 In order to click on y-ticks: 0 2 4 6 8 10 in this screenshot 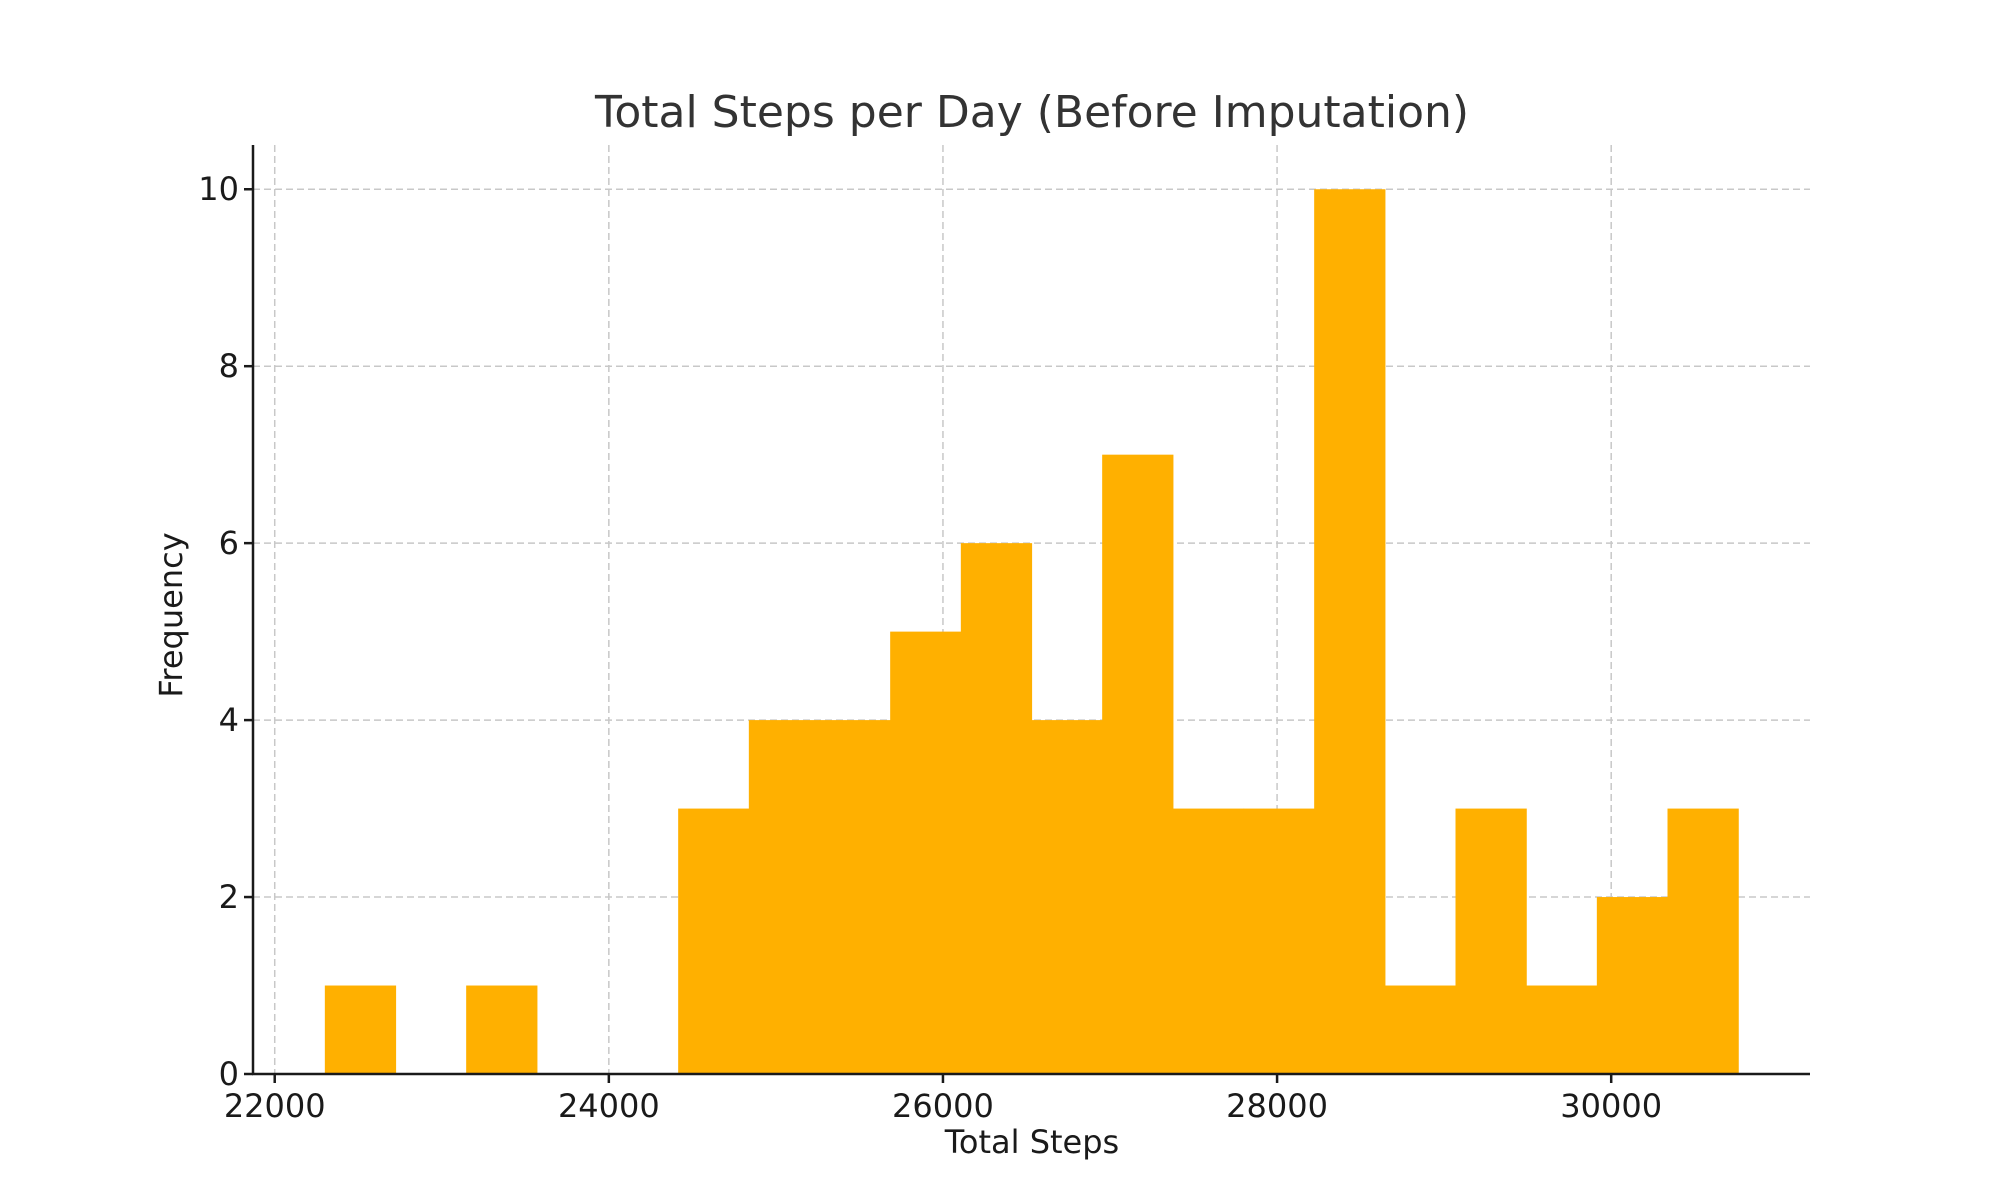, I will do `click(225, 631)`.